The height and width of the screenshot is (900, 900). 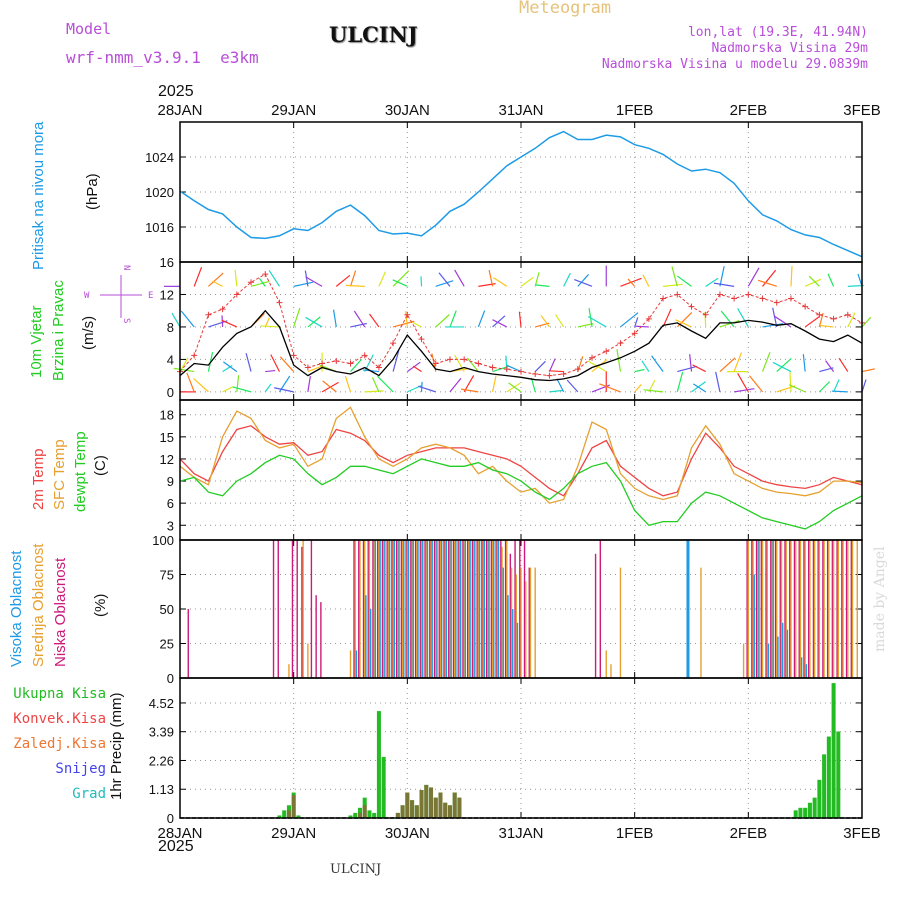 I want to click on y-tick-label: 75, so click(x=167, y=575).